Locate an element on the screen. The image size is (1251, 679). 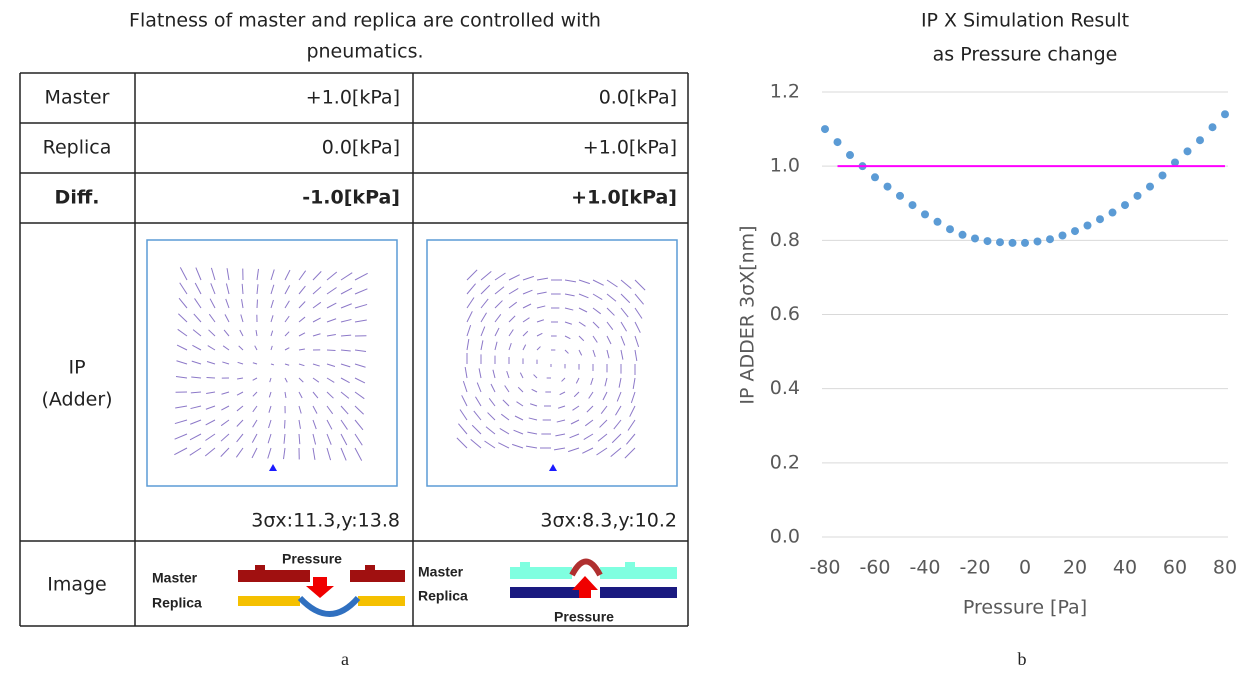
ip-result: 3σx:8.3,y:10.2 is located at coordinates (608, 521).